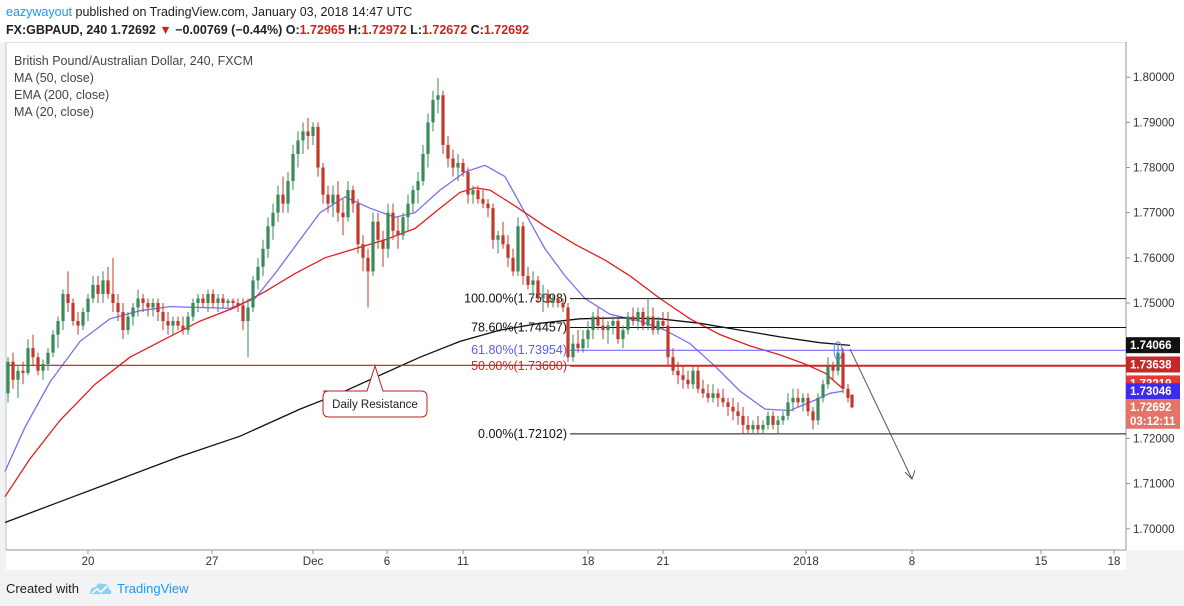  Describe the element at coordinates (54, 112) in the screenshot. I see `legend-ma20: MA (20, close)` at that location.